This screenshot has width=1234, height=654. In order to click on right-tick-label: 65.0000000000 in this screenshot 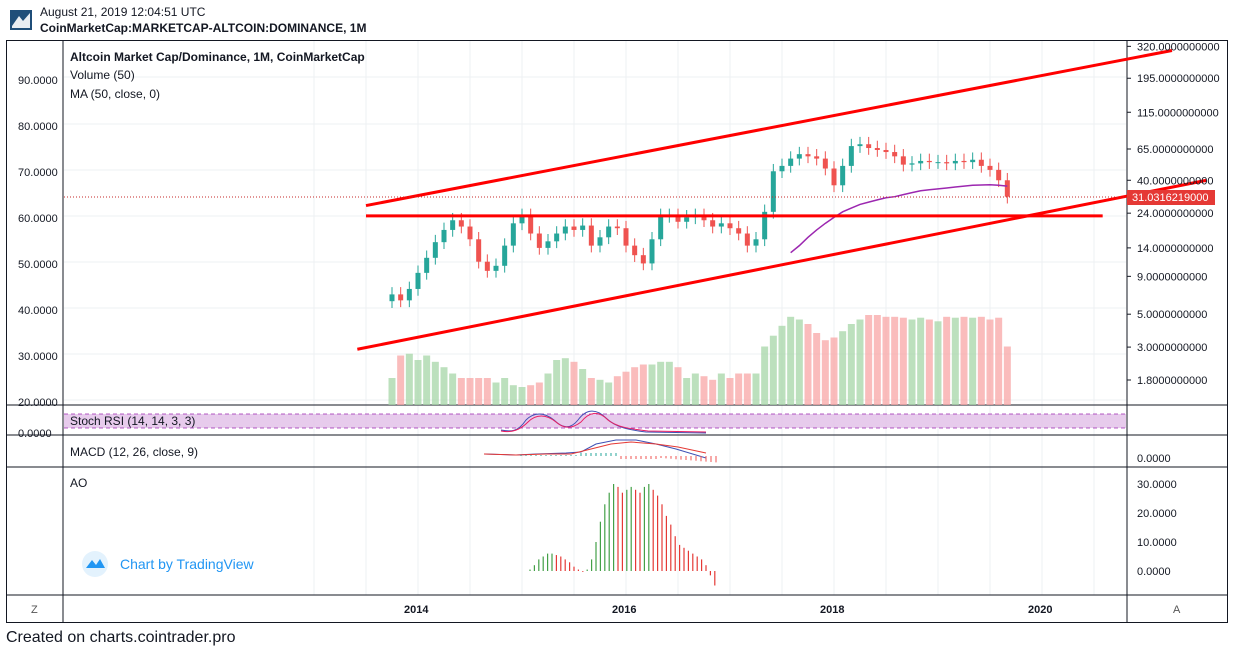, I will do `click(1175, 150)`.